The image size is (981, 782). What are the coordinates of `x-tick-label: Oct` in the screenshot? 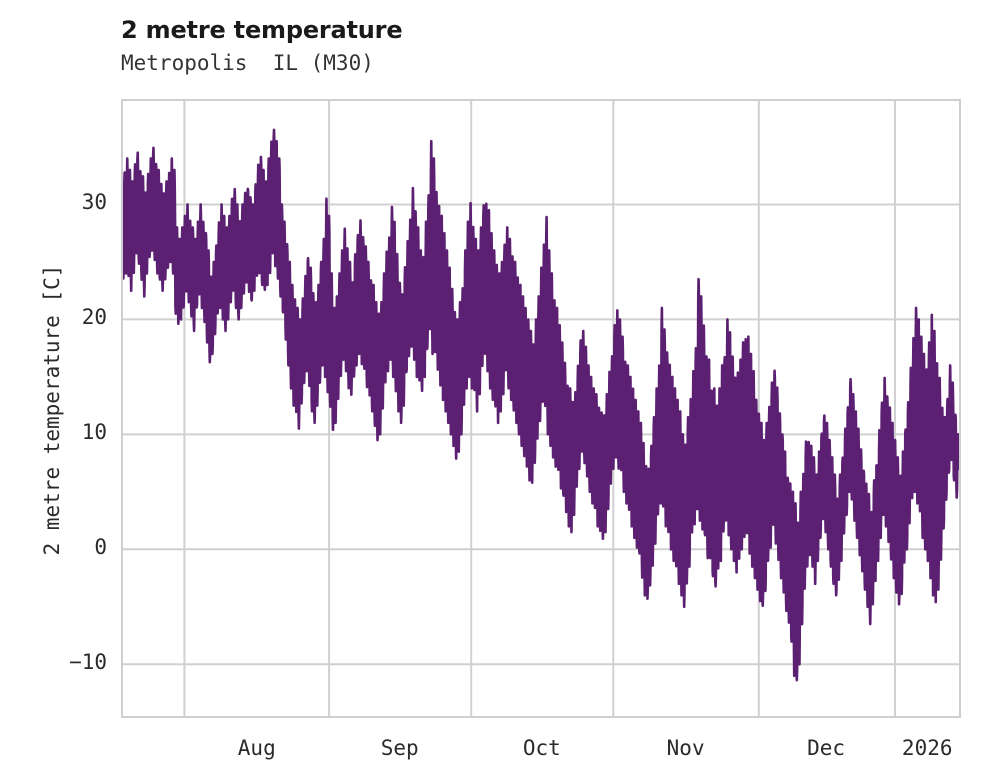 It's located at (541, 748).